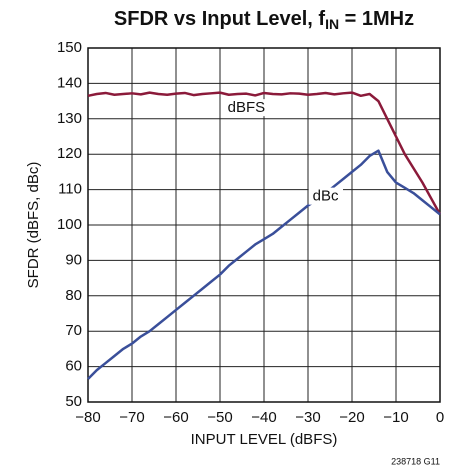 Image resolution: width=461 pixels, height=472 pixels. Describe the element at coordinates (73, 401) in the screenshot. I see `y-tick-label: 50` at that location.